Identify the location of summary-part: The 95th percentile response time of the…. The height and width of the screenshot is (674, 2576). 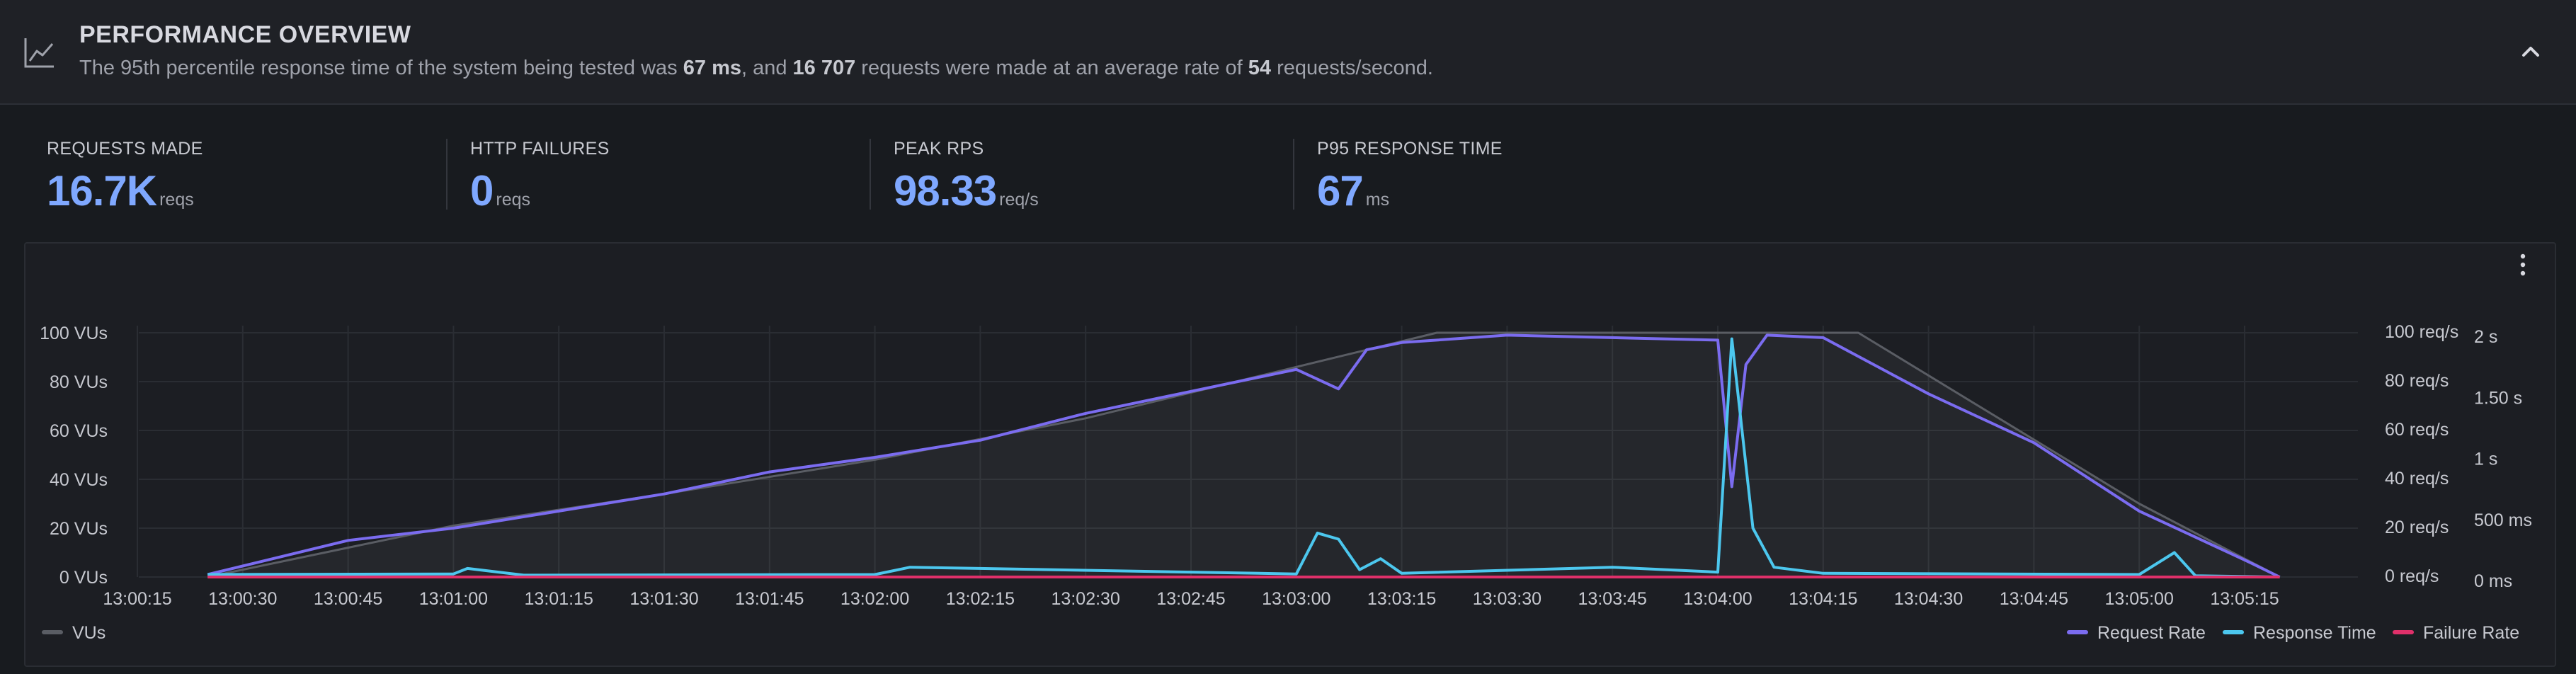
(381, 68).